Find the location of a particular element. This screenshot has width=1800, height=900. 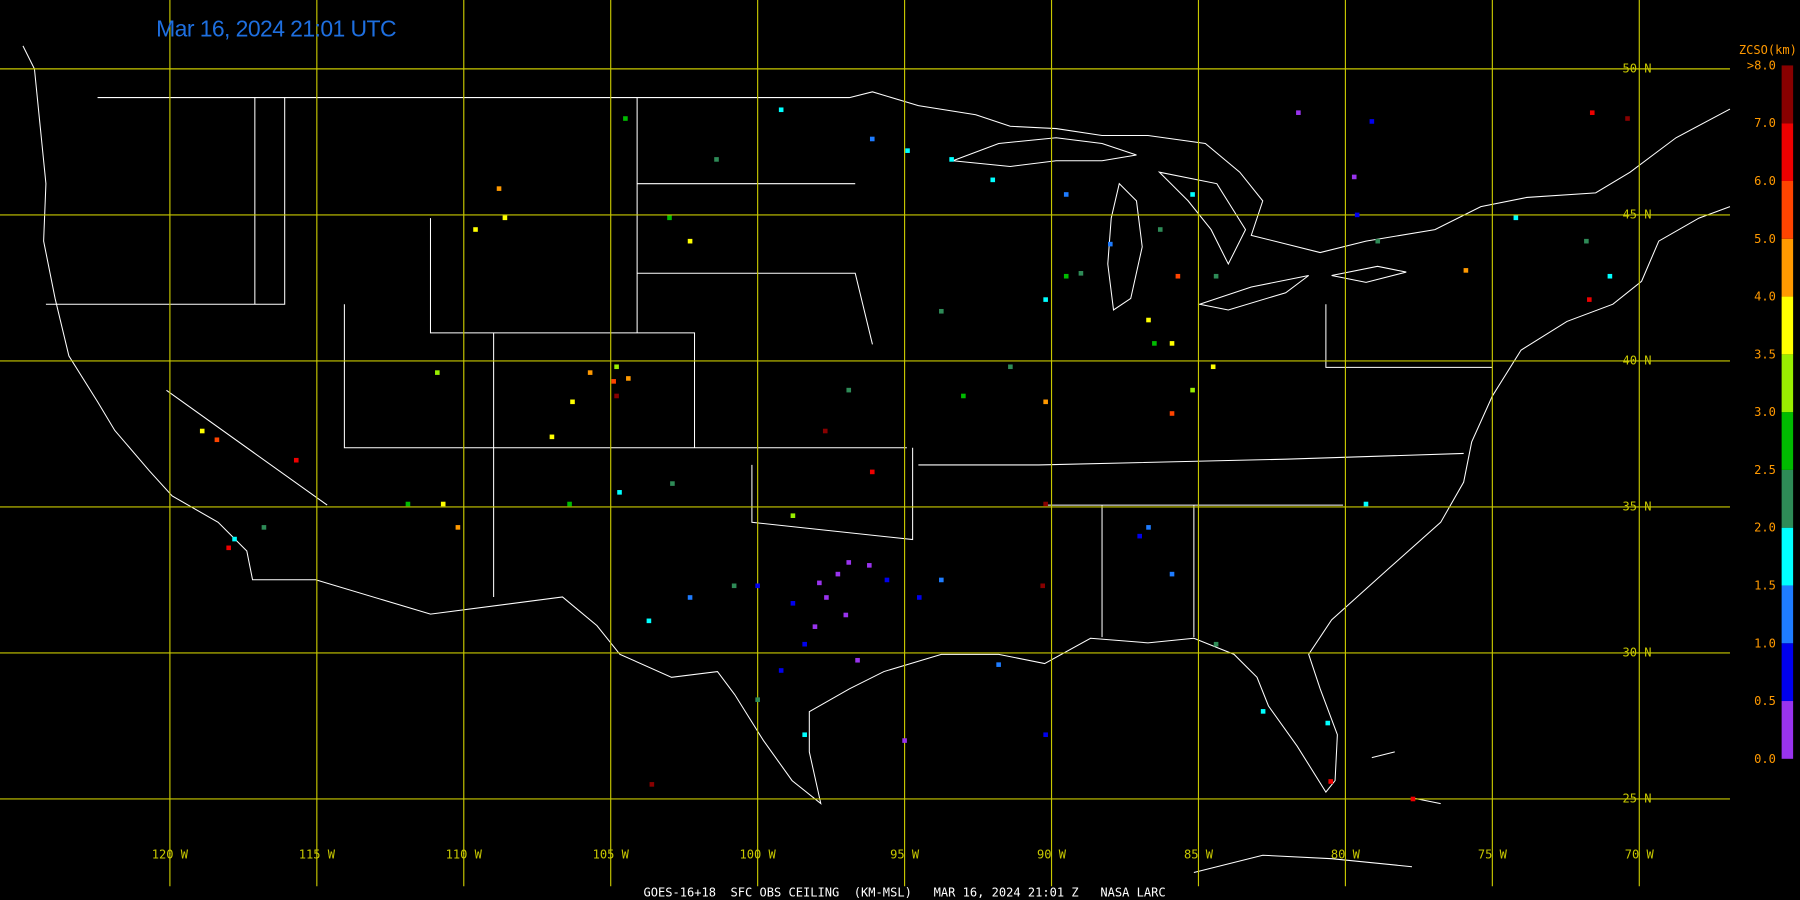

colorbar-label: 3.5 is located at coordinates (1765, 354).